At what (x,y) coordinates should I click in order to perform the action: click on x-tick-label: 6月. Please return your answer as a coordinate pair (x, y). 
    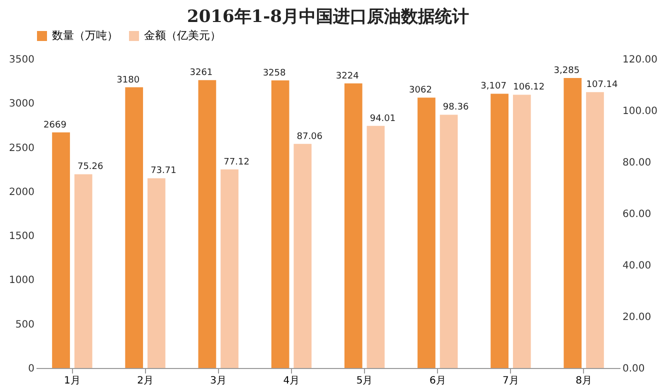
    Looking at the image, I should click on (437, 381).